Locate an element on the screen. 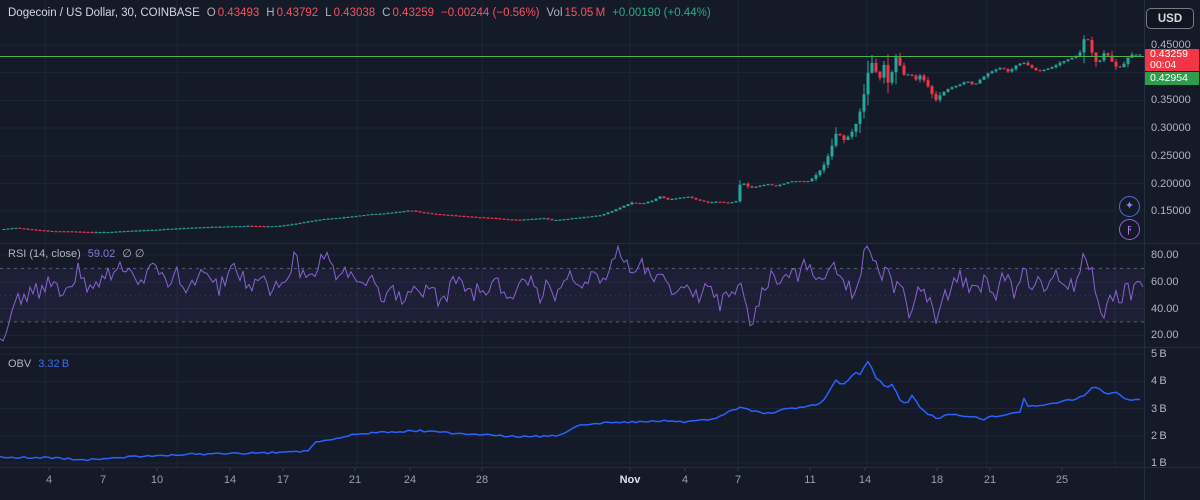 Image resolution: width=1200 pixels, height=500 pixels. sparkle-button: ✦ is located at coordinates (1129, 206).